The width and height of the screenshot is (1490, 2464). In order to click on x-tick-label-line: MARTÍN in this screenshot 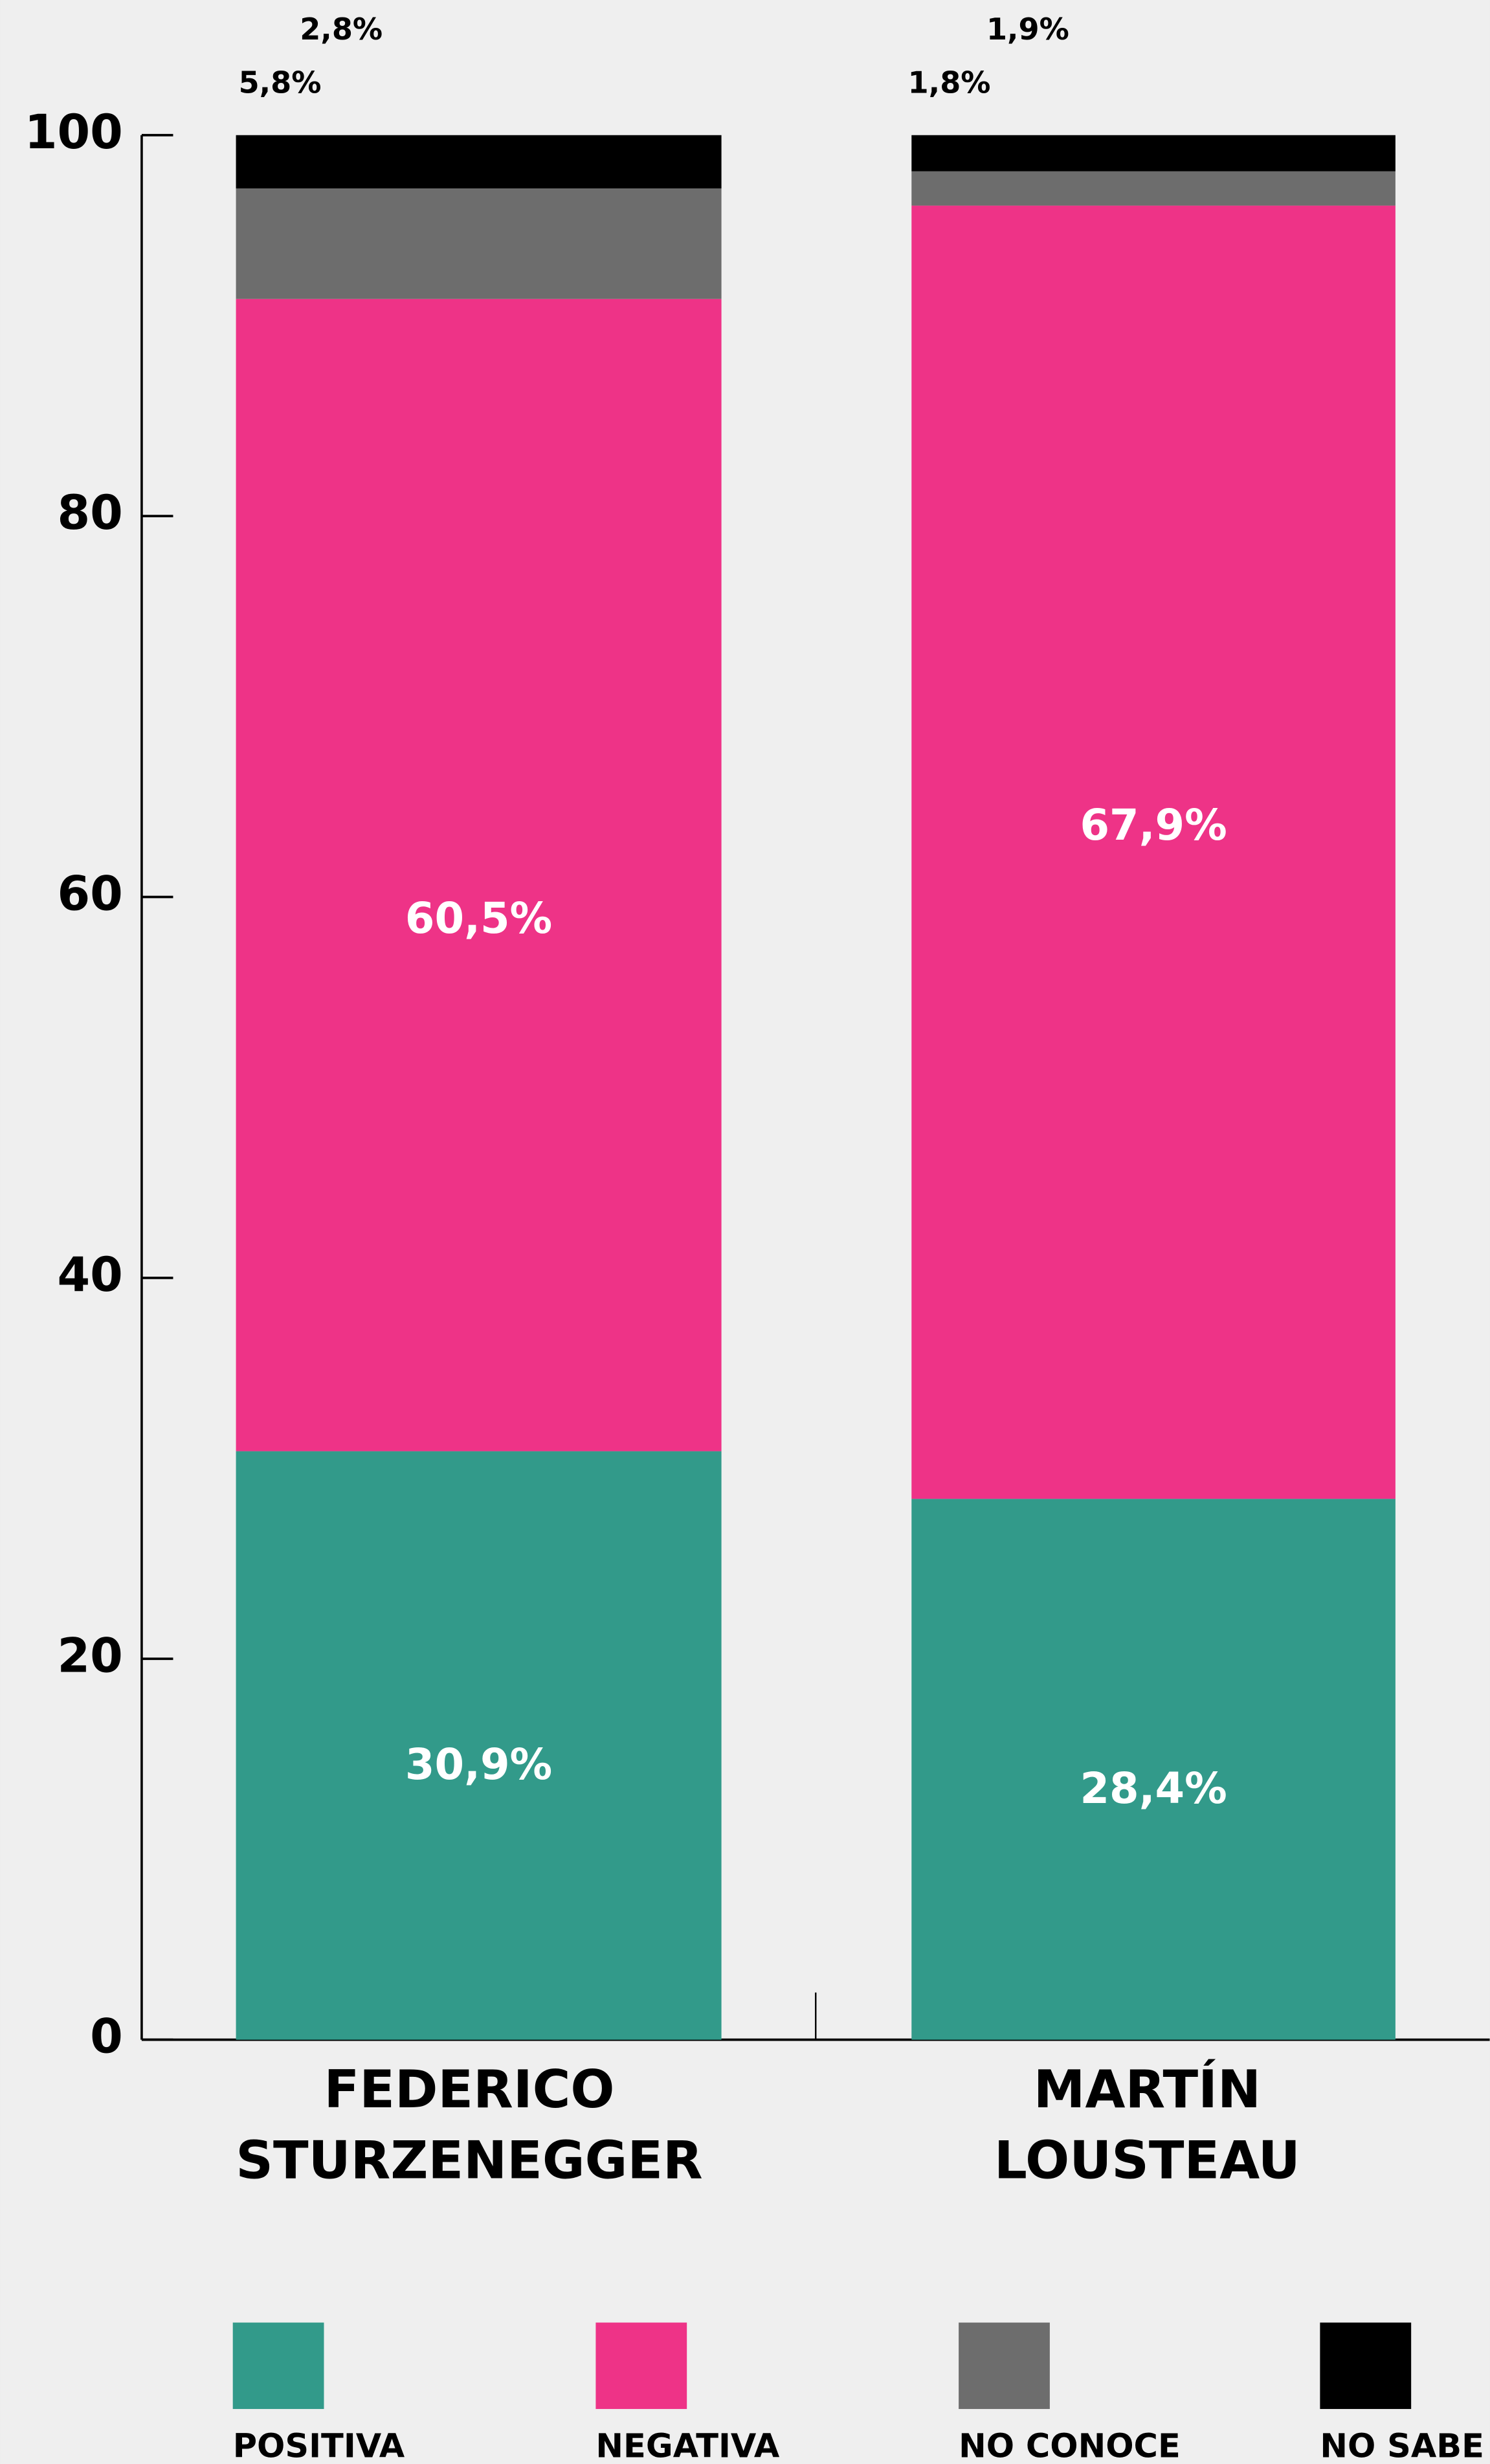, I will do `click(1147, 2089)`.